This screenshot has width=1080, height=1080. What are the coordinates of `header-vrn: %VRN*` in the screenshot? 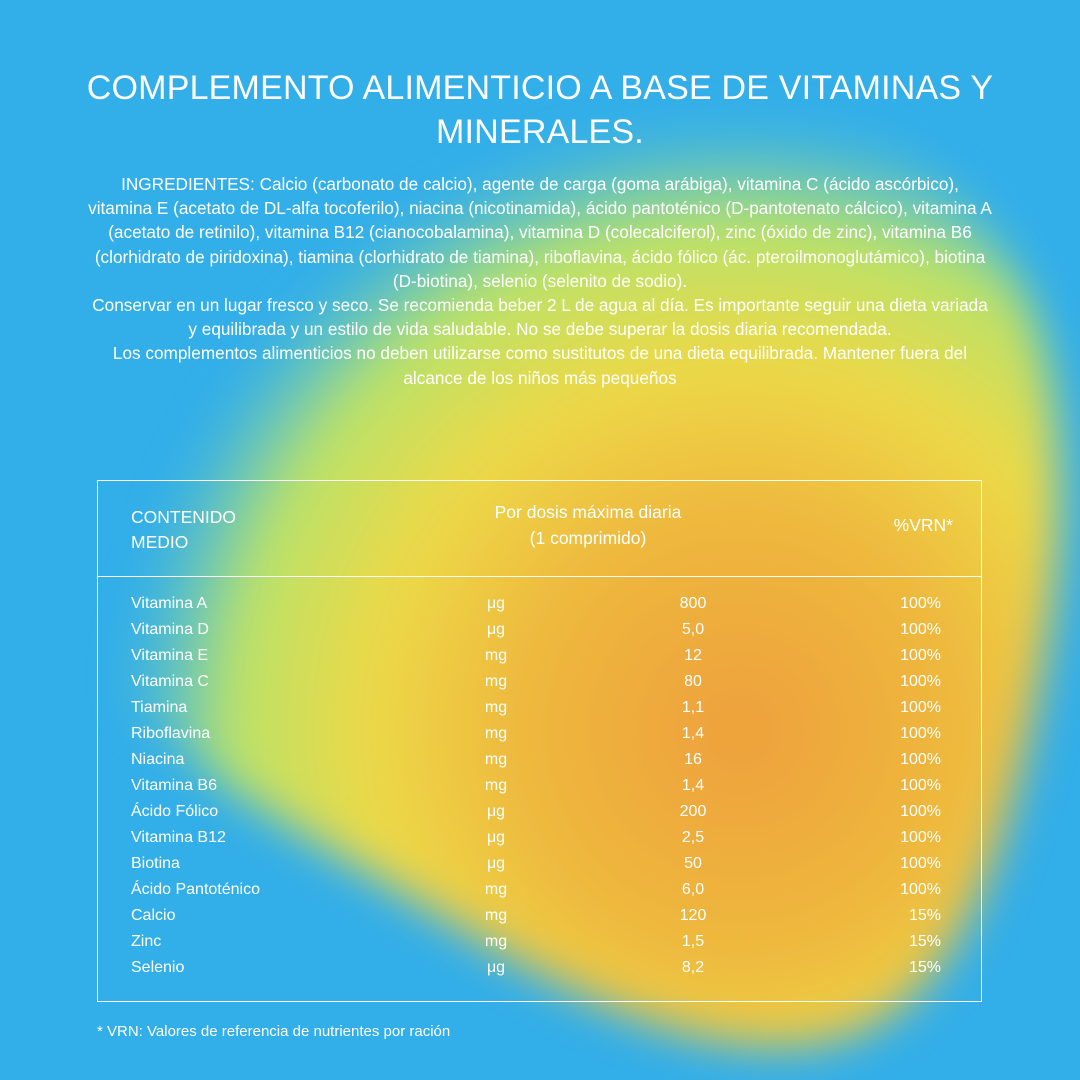 It's located at (923, 525).